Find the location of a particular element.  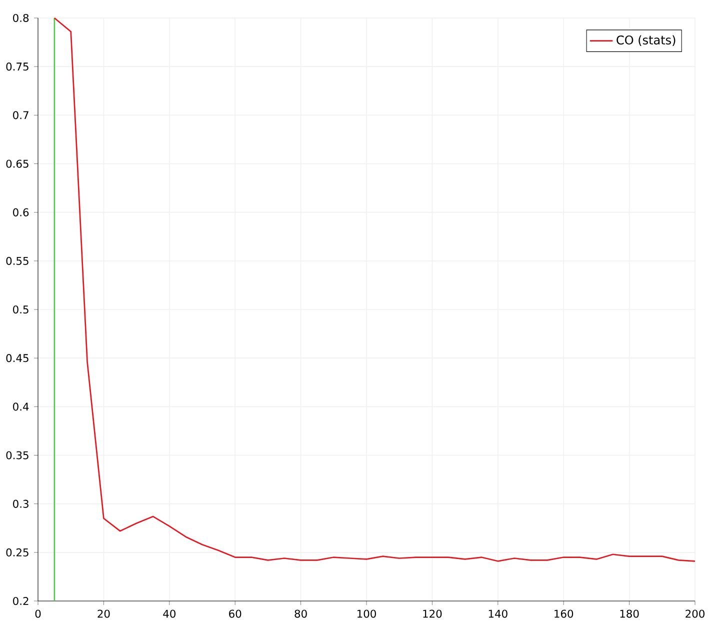

y-tick-label: 0.8 is located at coordinates (21, 18).